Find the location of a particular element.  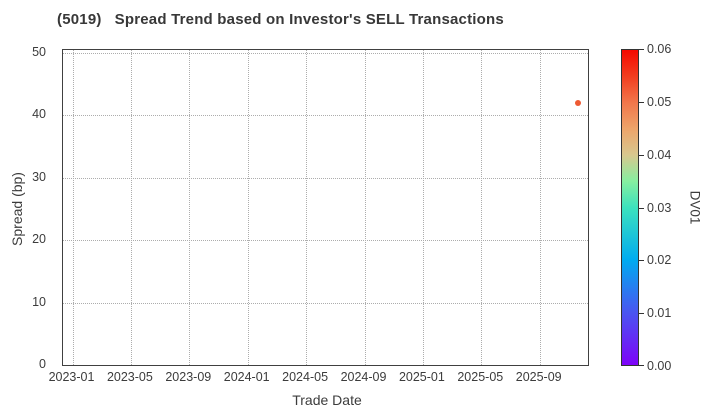

y-tick-label: 20 is located at coordinates (39, 239).